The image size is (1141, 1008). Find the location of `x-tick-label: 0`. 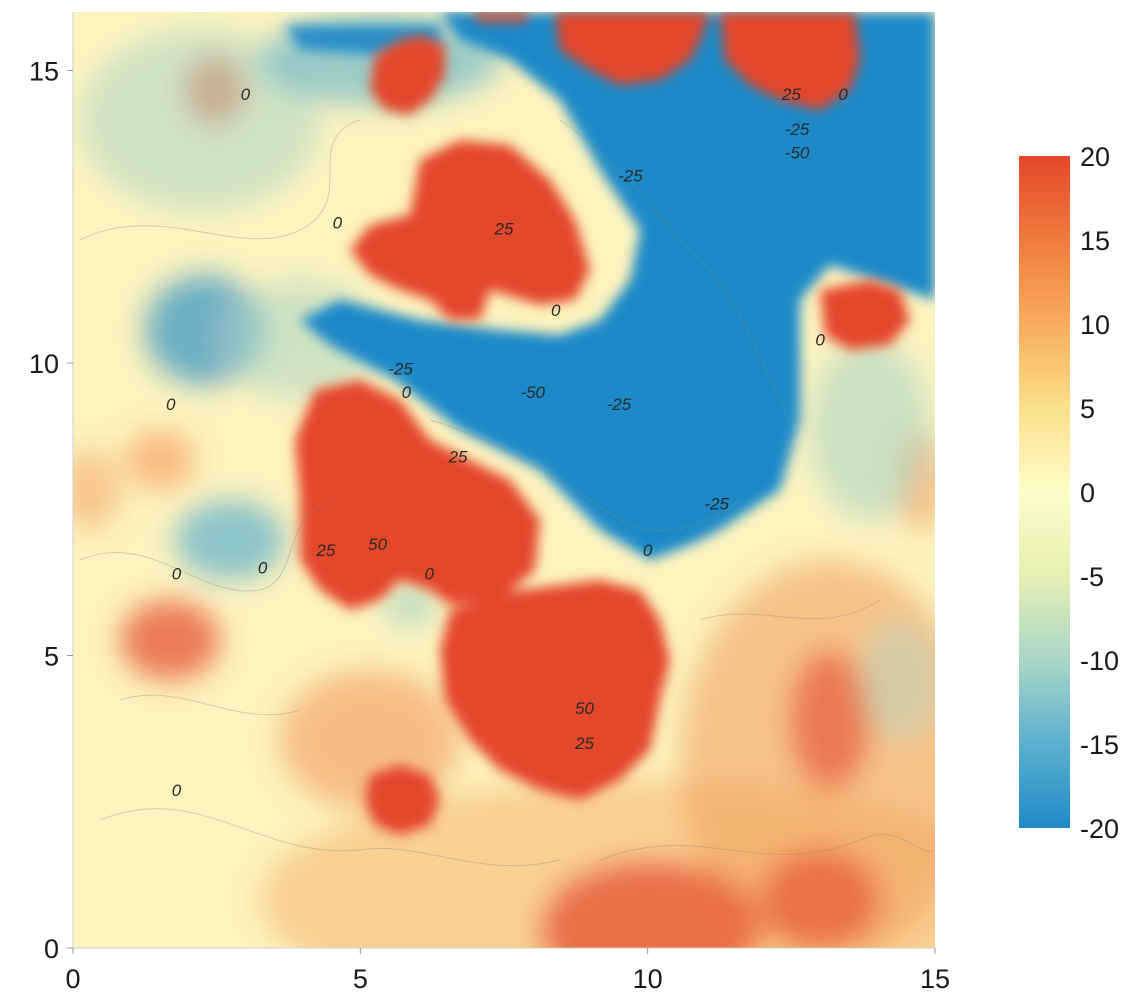

x-tick-label: 0 is located at coordinates (72, 979).